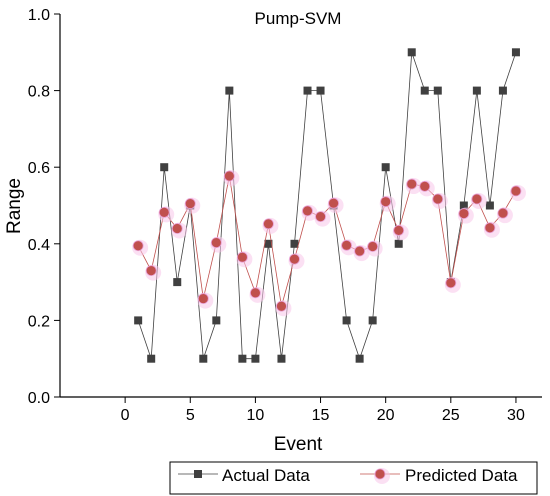 This screenshot has height=496, width=550. What do you see at coordinates (386, 415) in the screenshot?
I see `x-tick-label: 20` at bounding box center [386, 415].